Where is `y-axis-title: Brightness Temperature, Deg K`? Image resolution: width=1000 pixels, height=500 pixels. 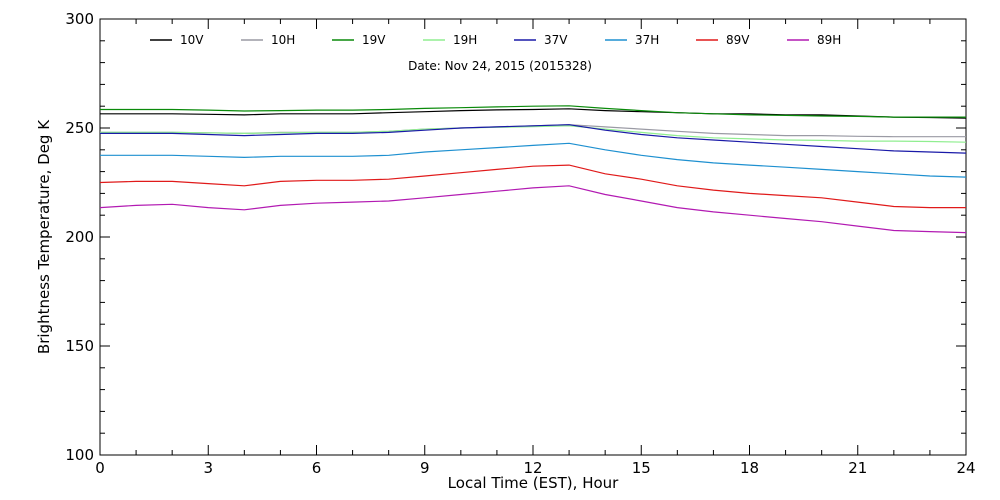
y-axis-title: Brightness Temperature, Deg K is located at coordinates (44, 236).